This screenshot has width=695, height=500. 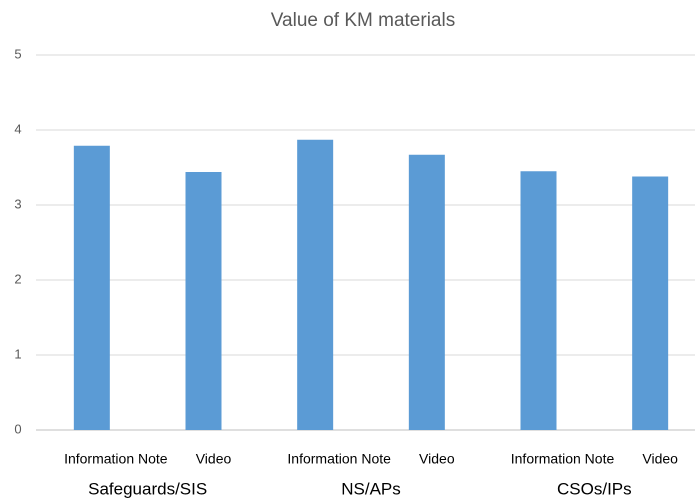 What do you see at coordinates (371, 488) in the screenshot?
I see `group-label: NS/APs` at bounding box center [371, 488].